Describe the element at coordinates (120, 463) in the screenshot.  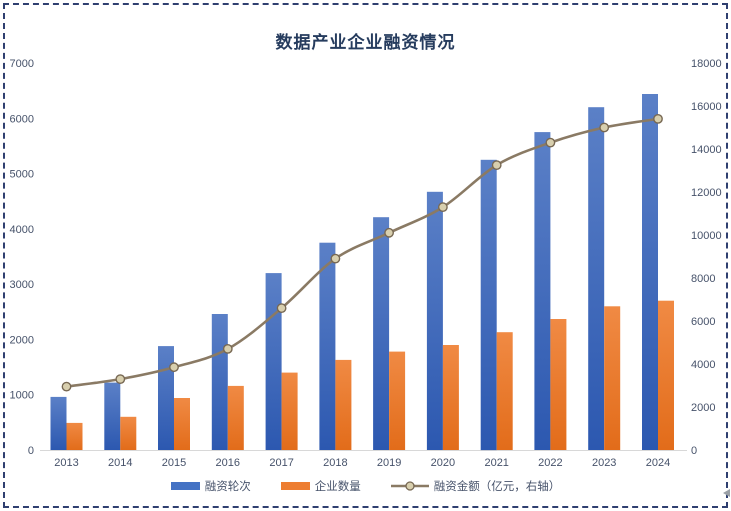
I see `svg-text: 2014` at that location.